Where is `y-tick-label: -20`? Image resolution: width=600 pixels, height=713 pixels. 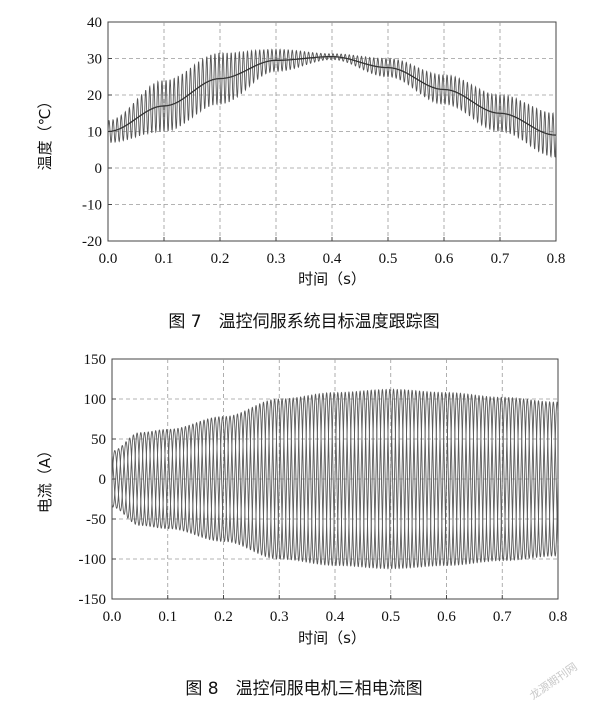 y-tick-label: -20 is located at coordinates (92, 242).